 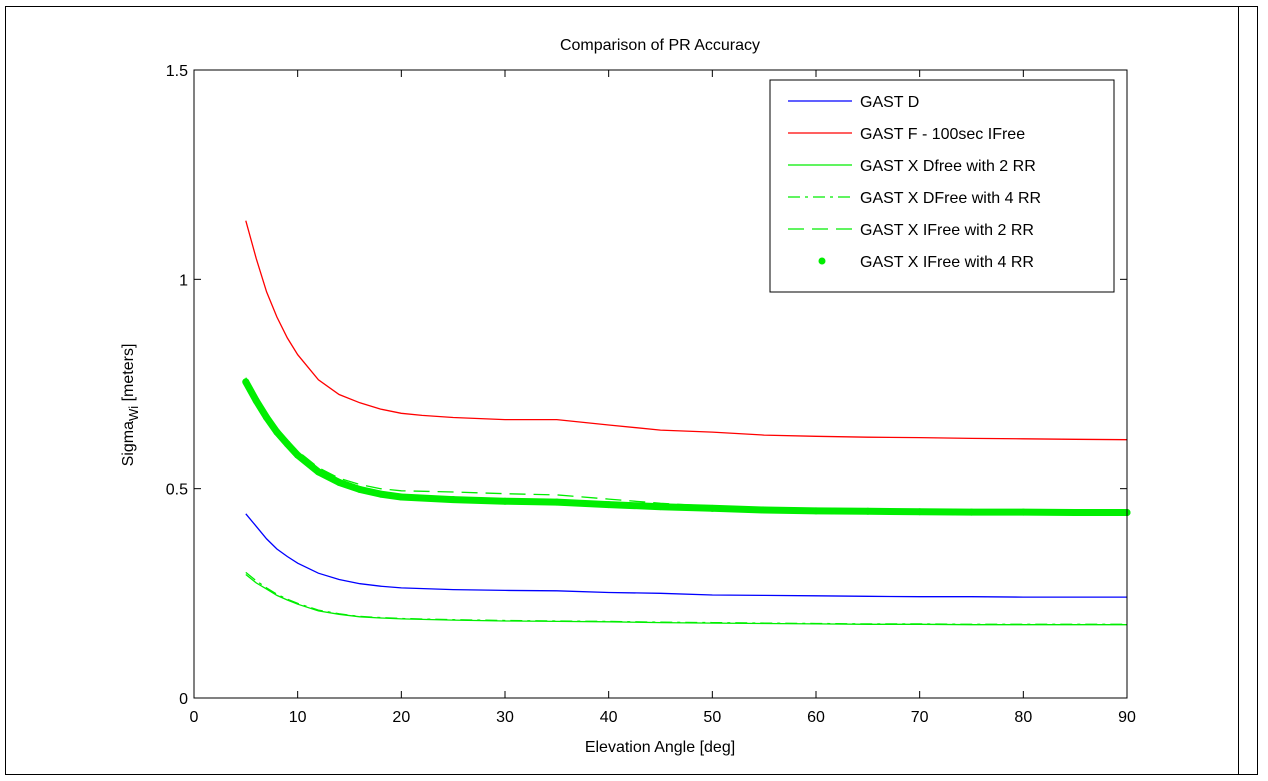 What do you see at coordinates (133, 413) in the screenshot?
I see `y-axis-label-subscript: Wi` at bounding box center [133, 413].